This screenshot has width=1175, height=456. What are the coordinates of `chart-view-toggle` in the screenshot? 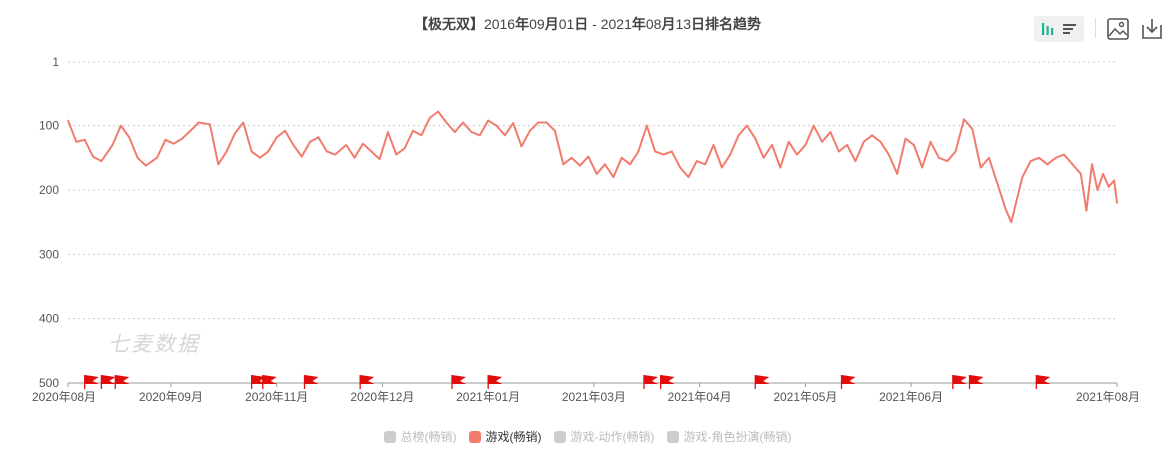 It's located at (1059, 29).